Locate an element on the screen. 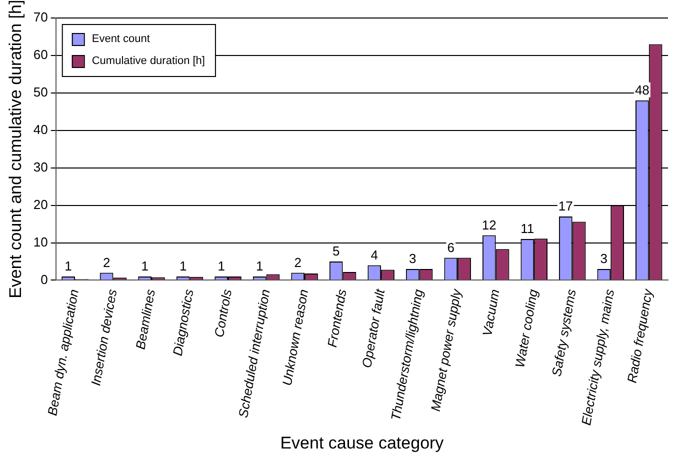 This screenshot has height=458, width=673. x-tick-label: Scheduled interruption is located at coordinates (254, 353).